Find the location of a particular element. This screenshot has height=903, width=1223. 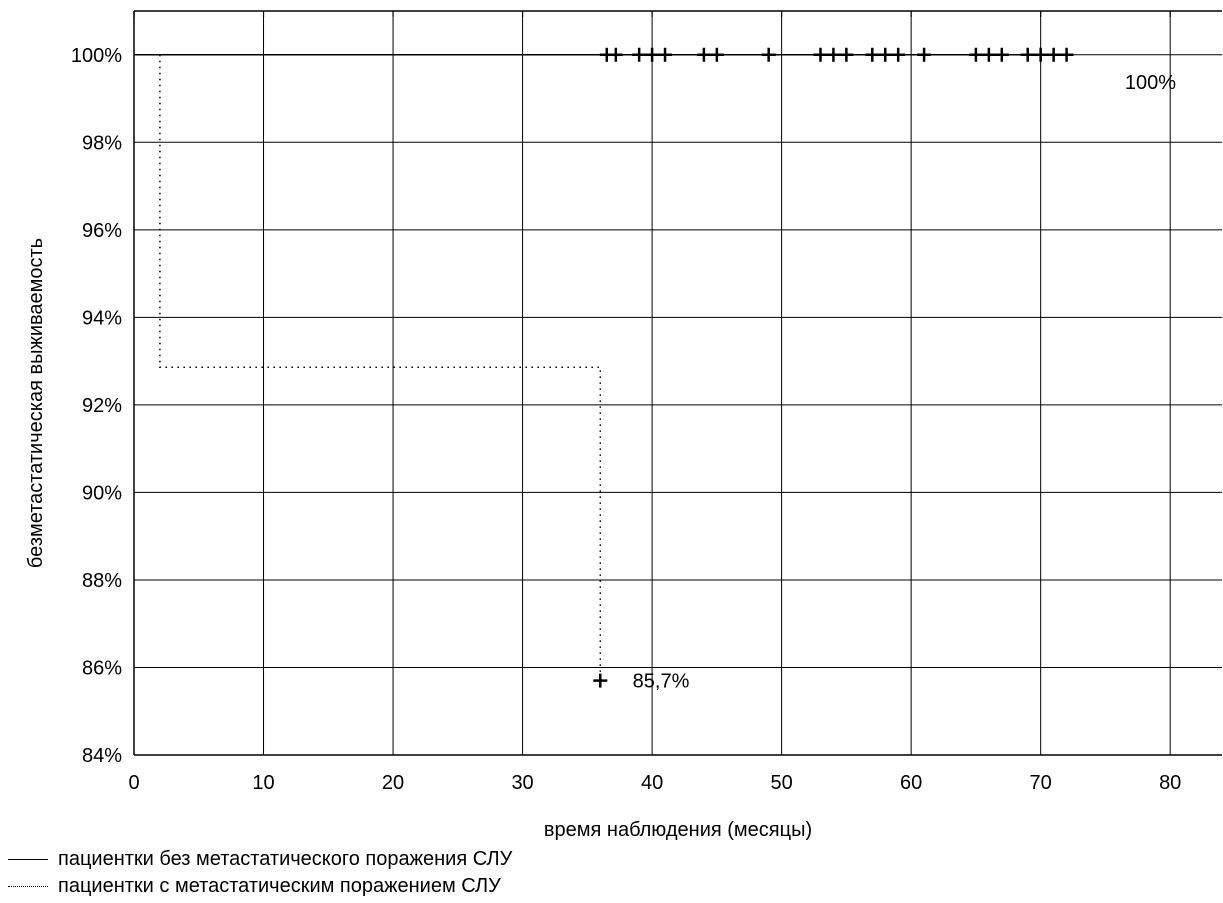

y-tick-label: 92% is located at coordinates (102, 406).